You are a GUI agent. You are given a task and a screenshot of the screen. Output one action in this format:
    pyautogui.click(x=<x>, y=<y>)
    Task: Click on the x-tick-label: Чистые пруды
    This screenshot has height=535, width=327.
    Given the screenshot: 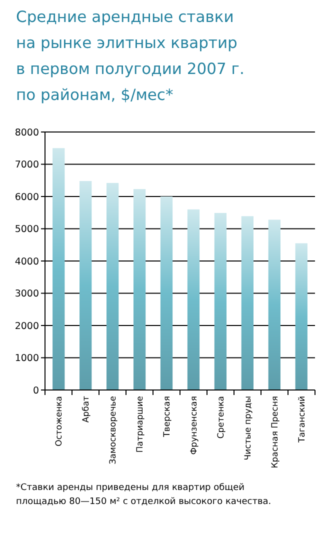 What is the action you would take?
    pyautogui.click(x=248, y=428)
    